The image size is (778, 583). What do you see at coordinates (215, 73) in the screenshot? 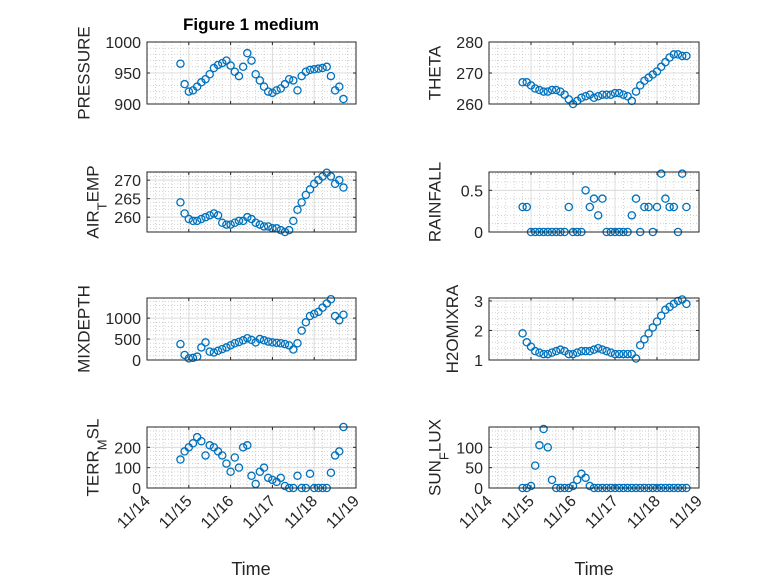
I see `subplot-pressure: 900 950 1000 PRESSURE` at bounding box center [215, 73].